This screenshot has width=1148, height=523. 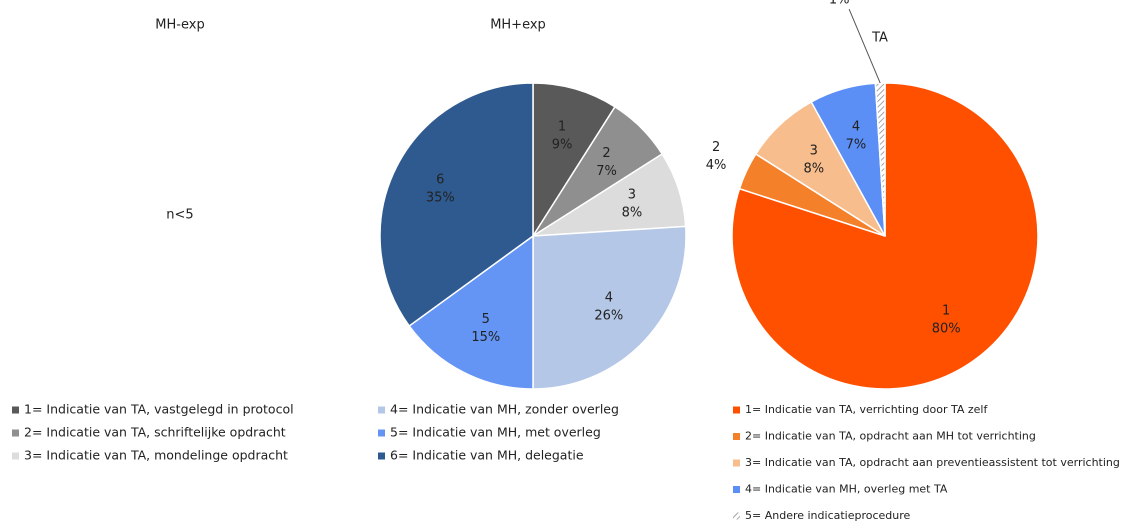 What do you see at coordinates (839, 4) in the screenshot?
I see `slice-value-label: 1%` at bounding box center [839, 4].